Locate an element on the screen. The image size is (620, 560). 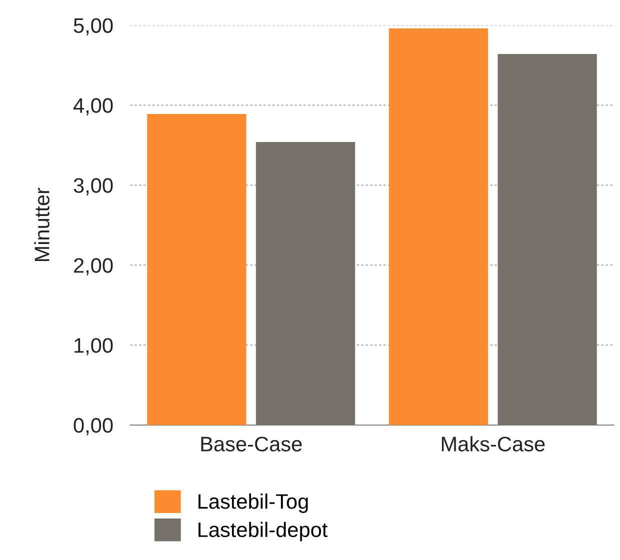
y-tick-label: 1,00 is located at coordinates (93, 347).